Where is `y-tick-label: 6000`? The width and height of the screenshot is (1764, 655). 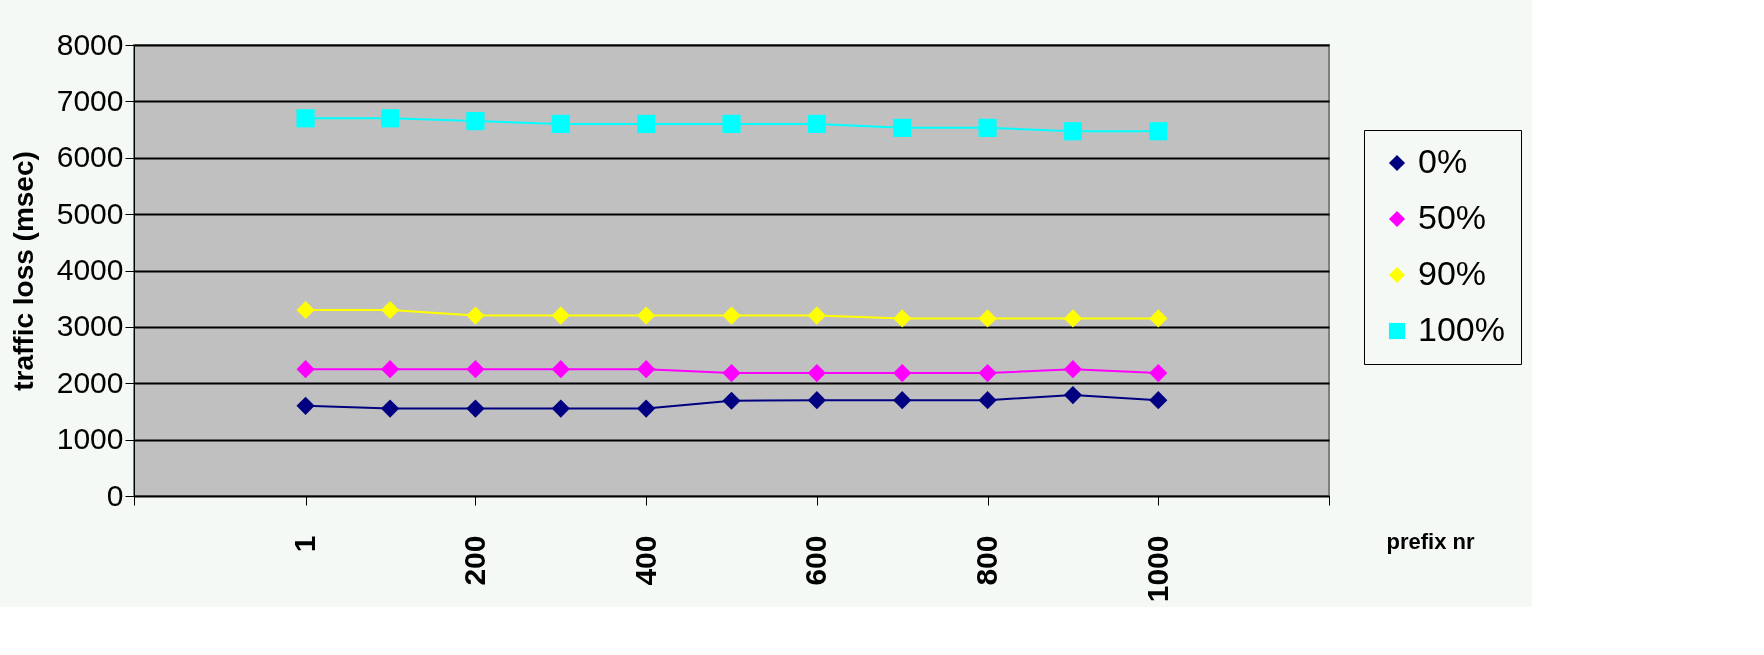
y-tick-label: 6000 is located at coordinates (90, 157).